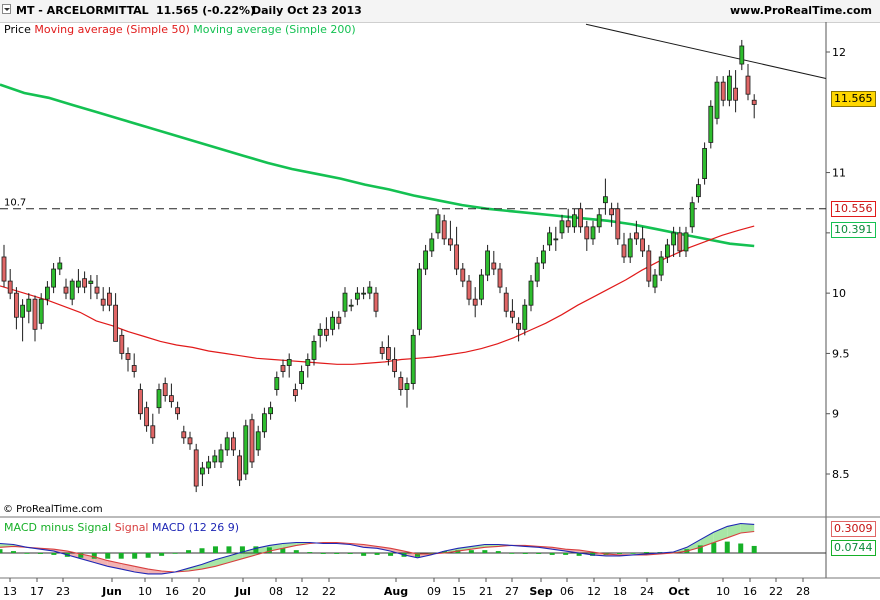 This screenshot has height=600, width=880. I want to click on legend-signal-label: Signal, so click(131, 527).